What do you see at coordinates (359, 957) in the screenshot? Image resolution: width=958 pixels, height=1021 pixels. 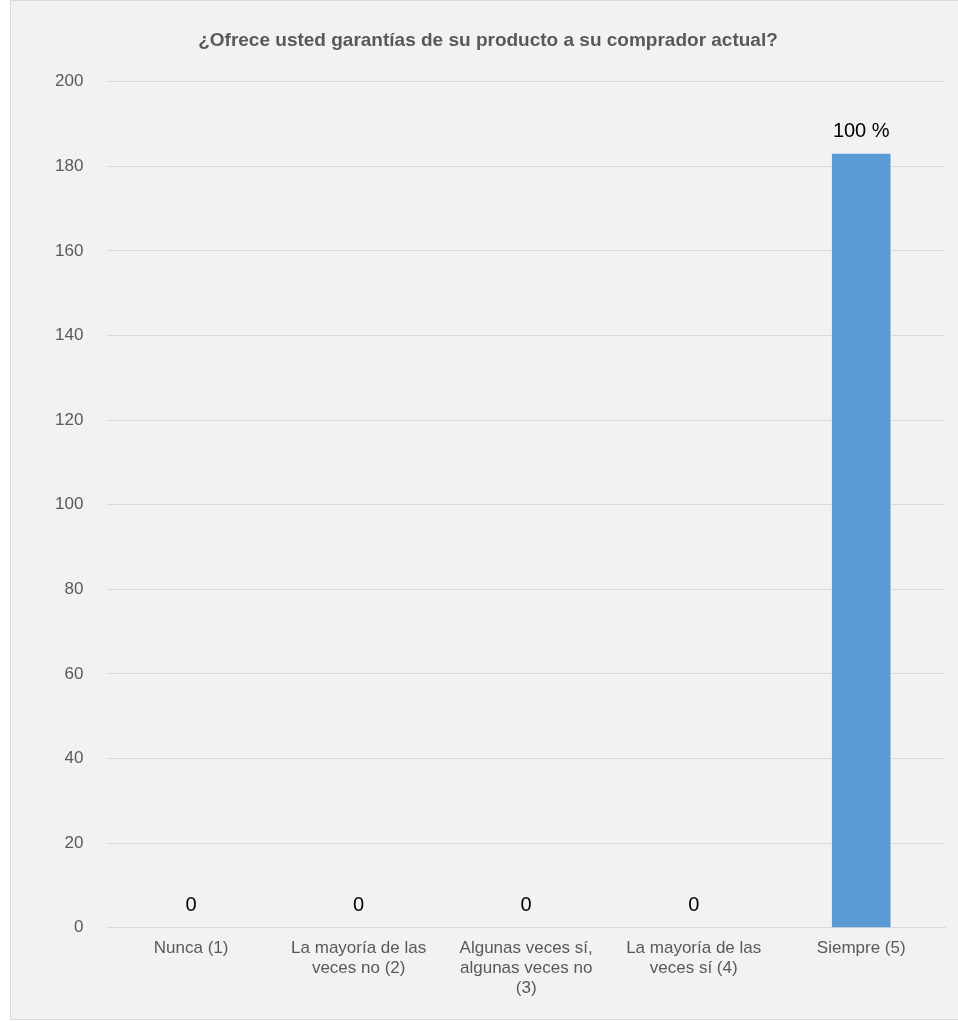 I see `x-tick-label: La mayoría de las veces no (2)` at bounding box center [359, 957].